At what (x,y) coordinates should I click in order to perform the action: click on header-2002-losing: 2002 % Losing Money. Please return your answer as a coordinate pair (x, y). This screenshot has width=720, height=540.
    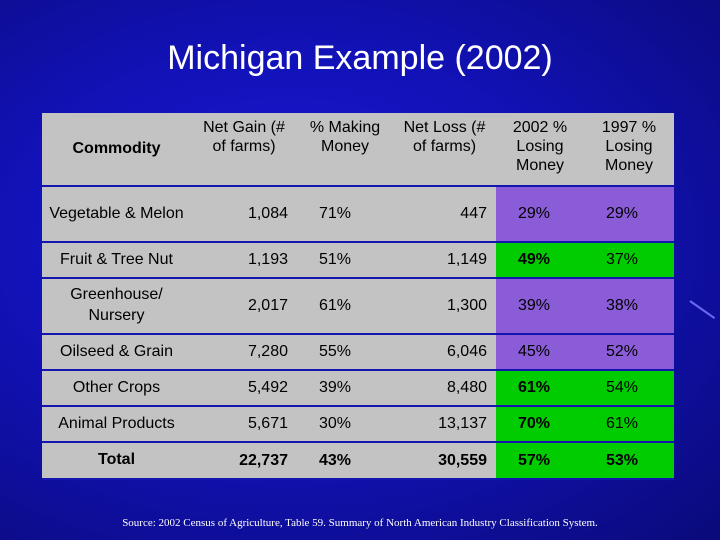
    Looking at the image, I should click on (540, 150).